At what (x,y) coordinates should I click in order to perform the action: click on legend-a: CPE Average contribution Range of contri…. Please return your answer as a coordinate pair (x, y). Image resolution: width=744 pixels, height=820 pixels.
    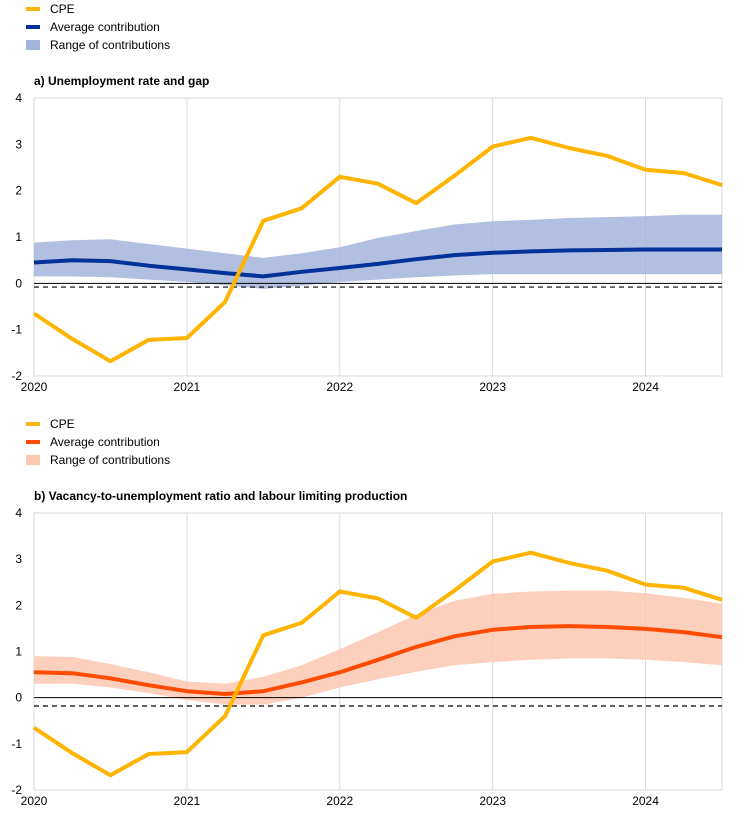
    Looking at the image, I should click on (98, 27).